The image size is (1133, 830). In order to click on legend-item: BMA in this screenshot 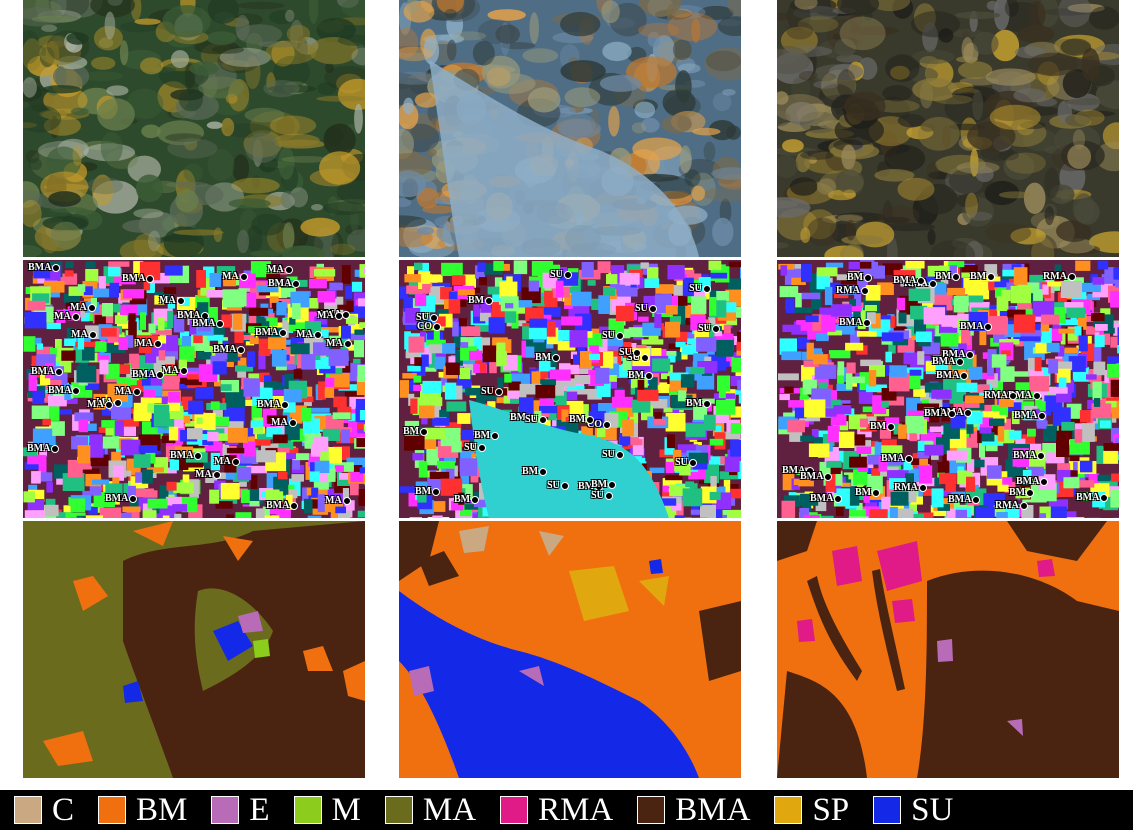, I will do `click(693, 810)`.